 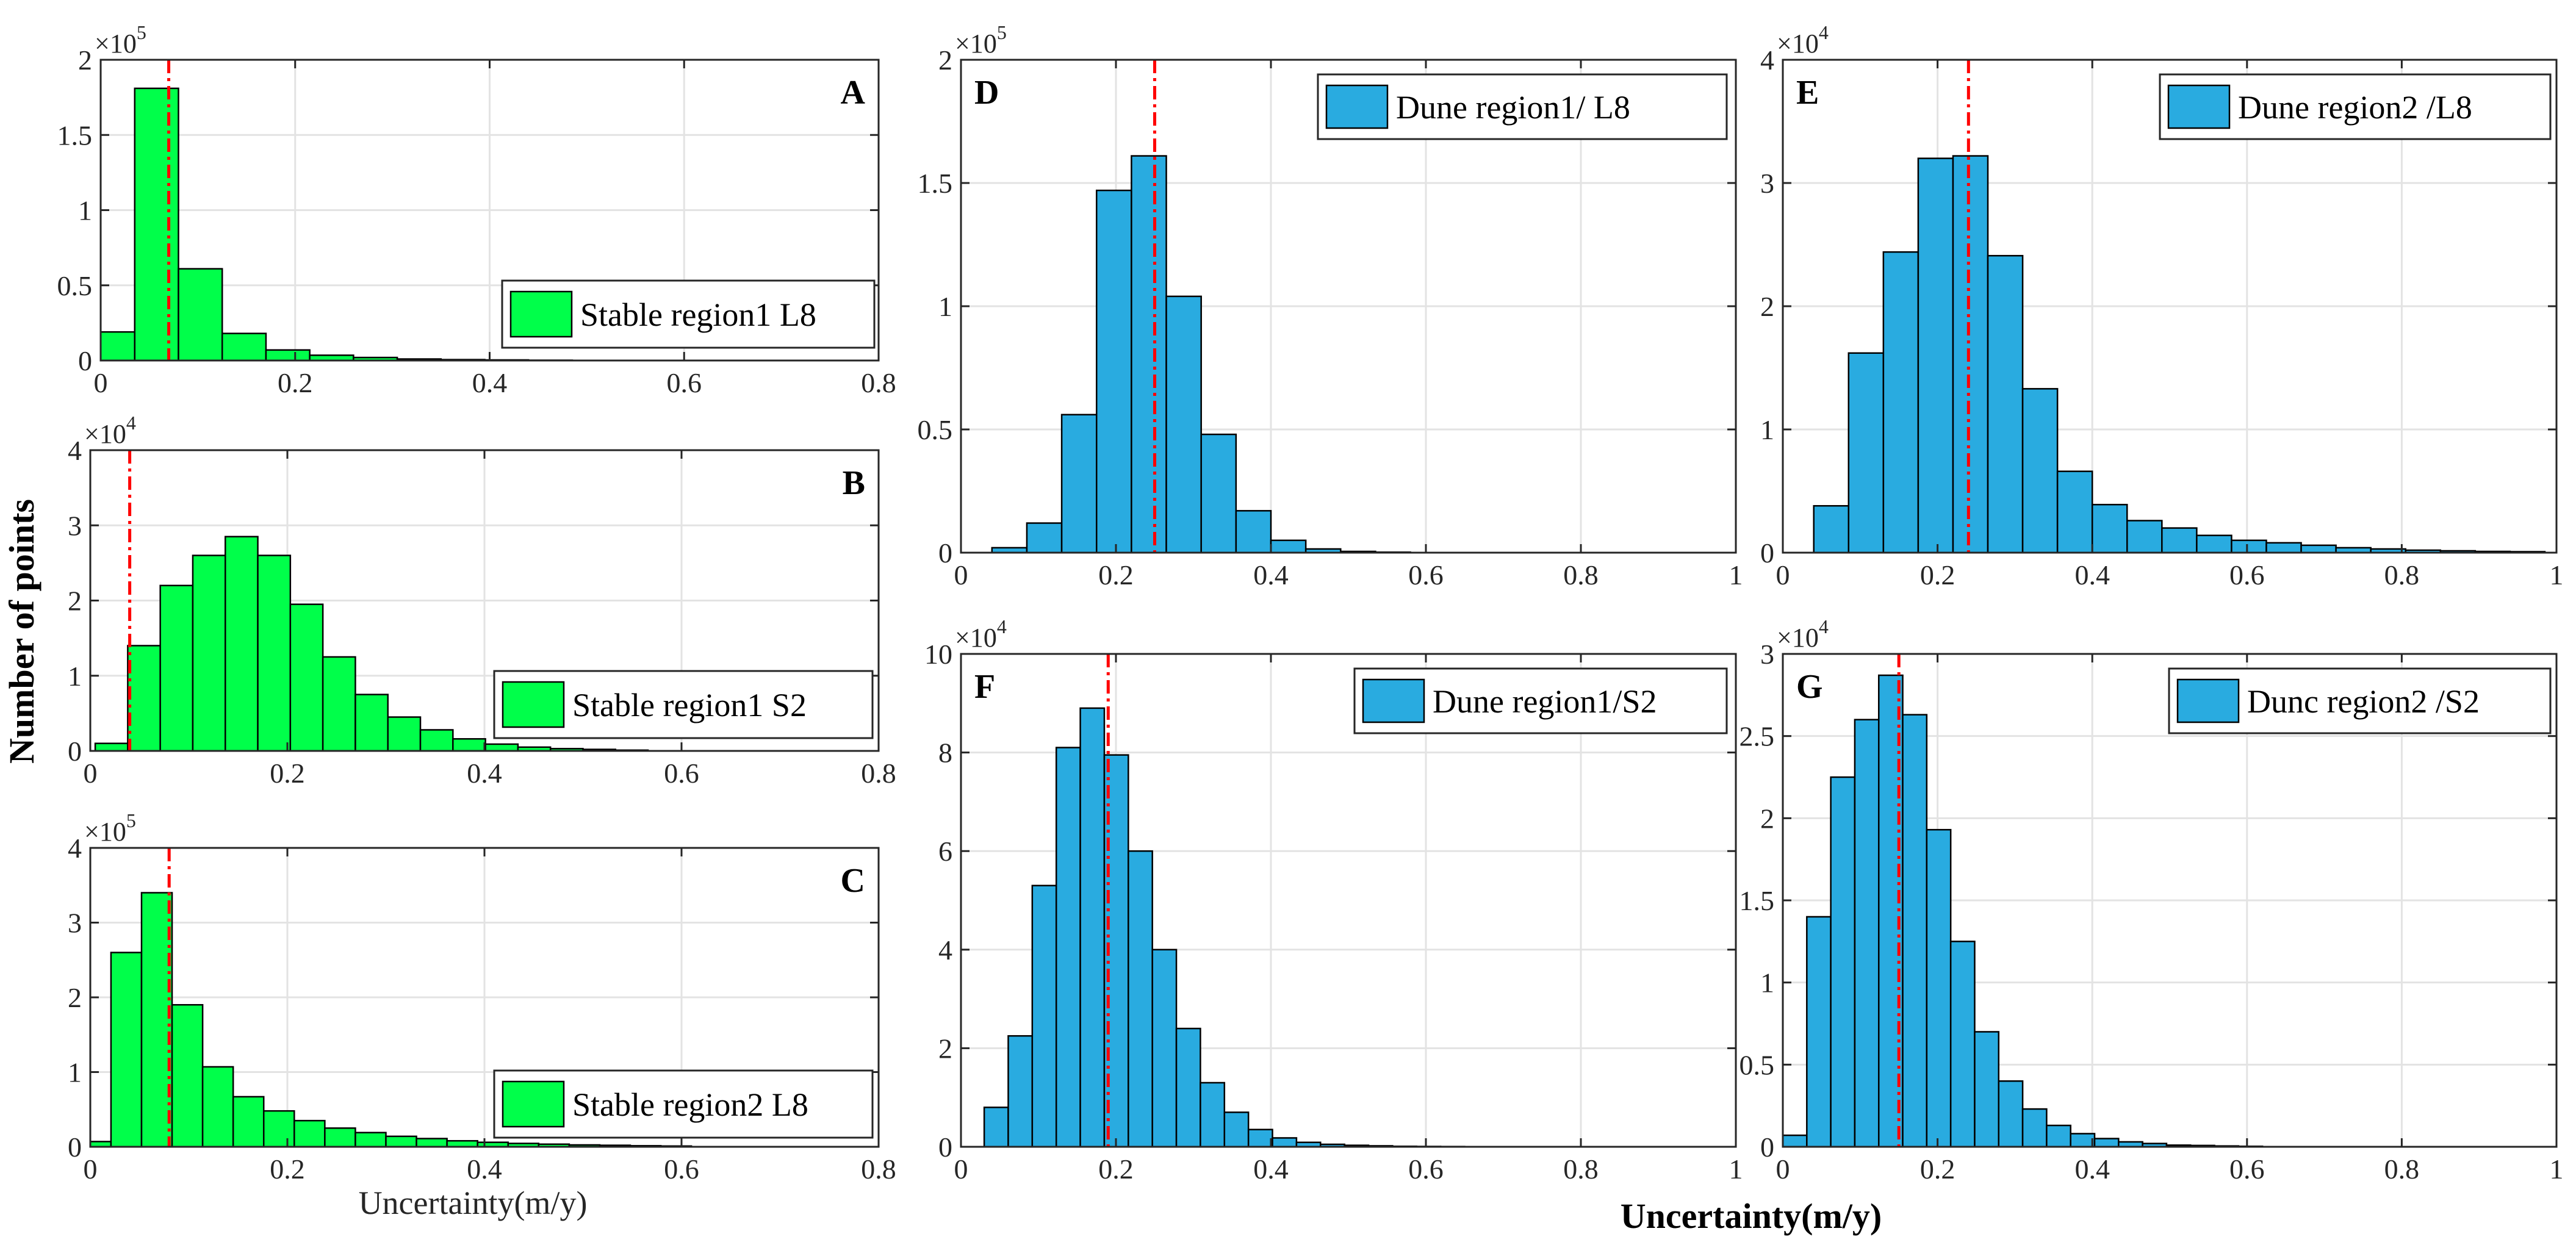 I want to click on panel-letter: G, so click(x=1809, y=687).